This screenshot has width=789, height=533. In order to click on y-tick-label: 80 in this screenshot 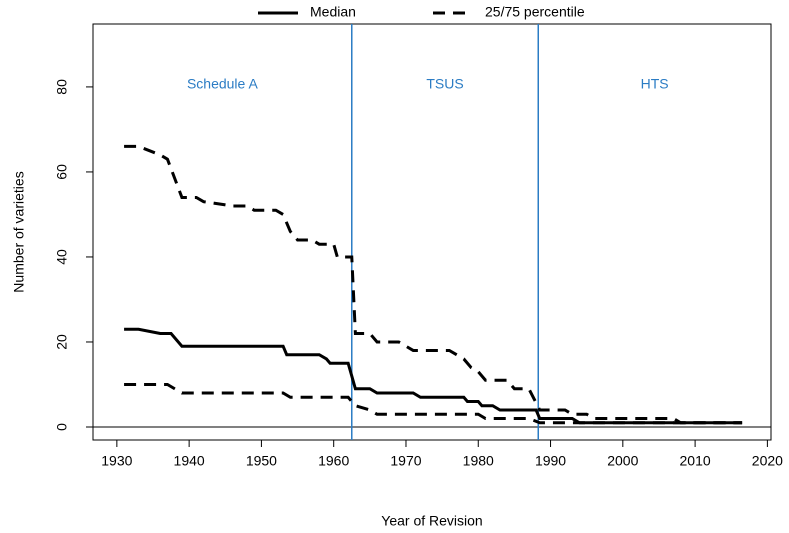, I will do `click(62, 87)`.